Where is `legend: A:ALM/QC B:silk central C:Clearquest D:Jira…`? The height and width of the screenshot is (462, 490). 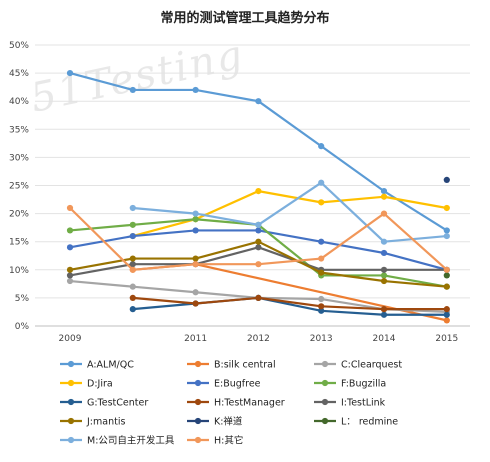 legend: A:ALM/QC B:silk central C:Clearquest D:Jira… is located at coordinates (231, 403).